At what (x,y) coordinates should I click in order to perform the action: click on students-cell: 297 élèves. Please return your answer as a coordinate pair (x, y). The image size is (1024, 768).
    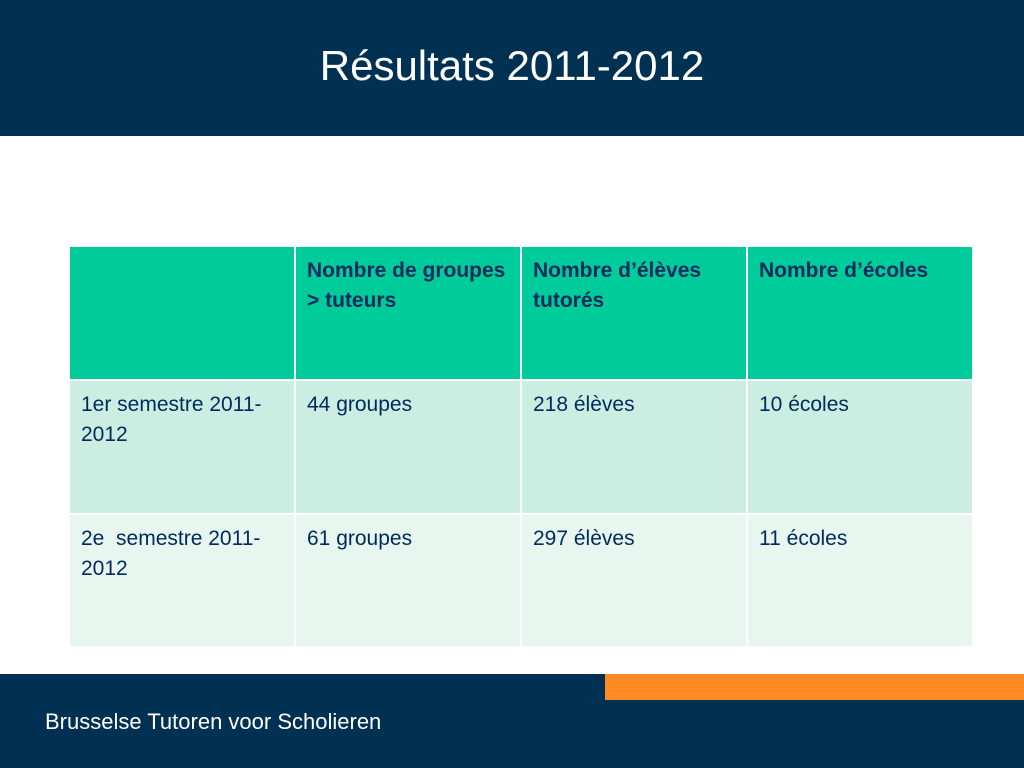
    Looking at the image, I should click on (634, 580).